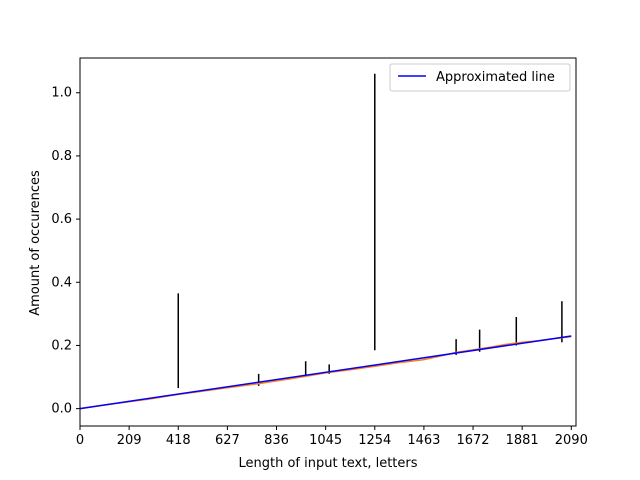  What do you see at coordinates (61, 219) in the screenshot?
I see `y-tick-label: 0.6` at bounding box center [61, 219].